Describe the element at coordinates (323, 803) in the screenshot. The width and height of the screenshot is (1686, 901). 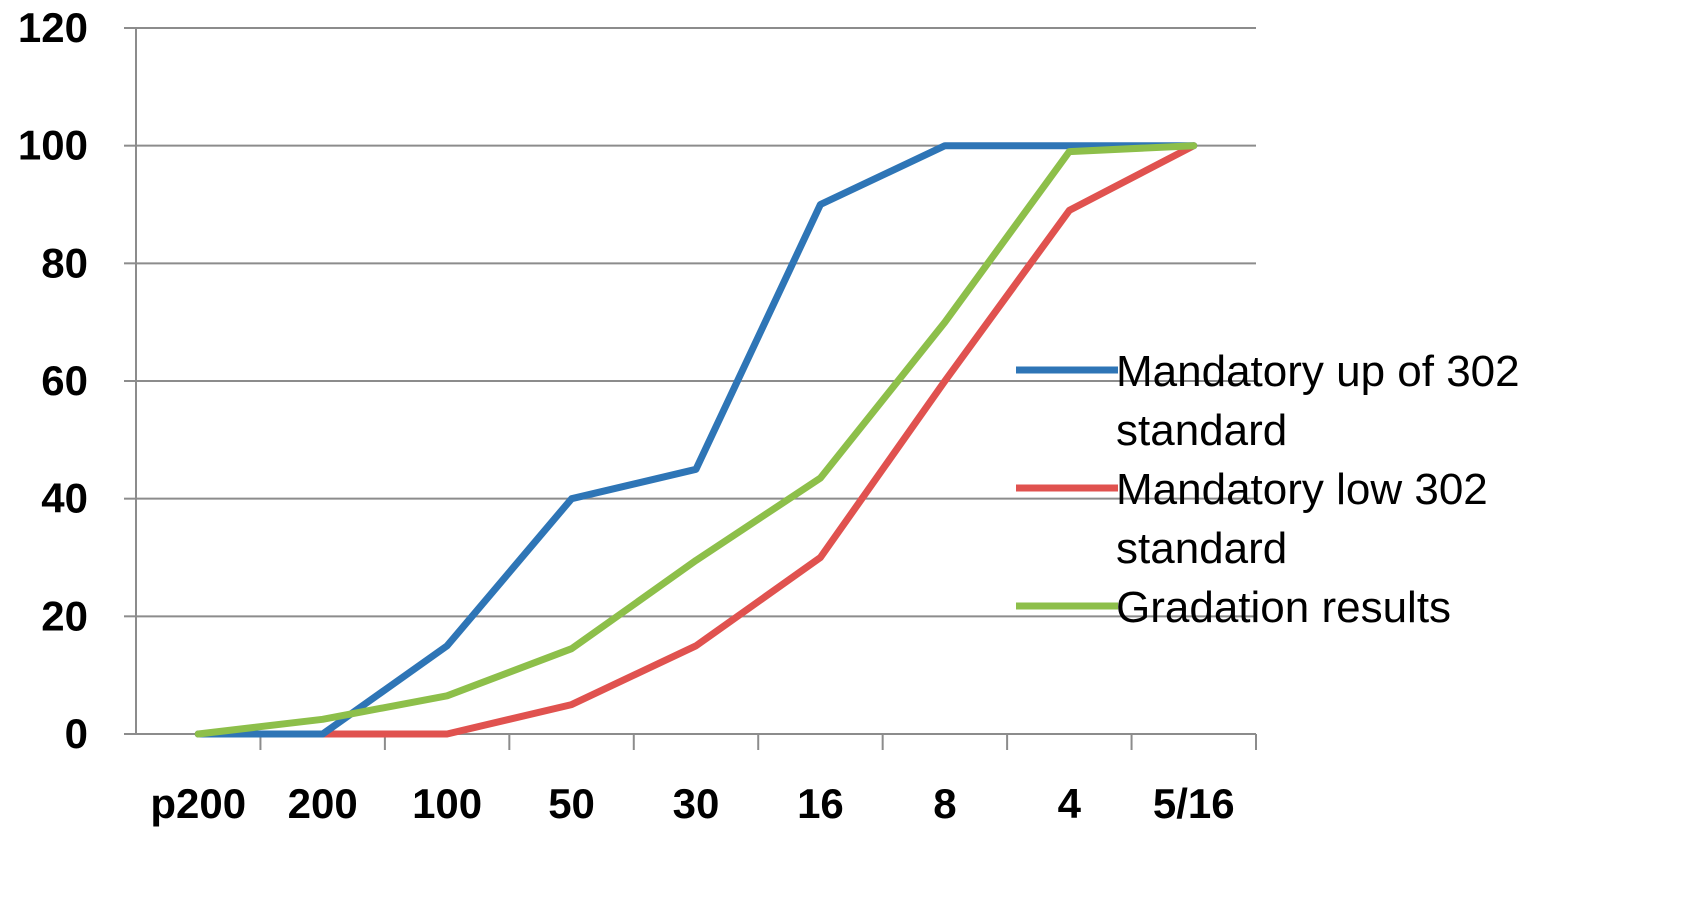
I see `x-tick-label: 200` at that location.